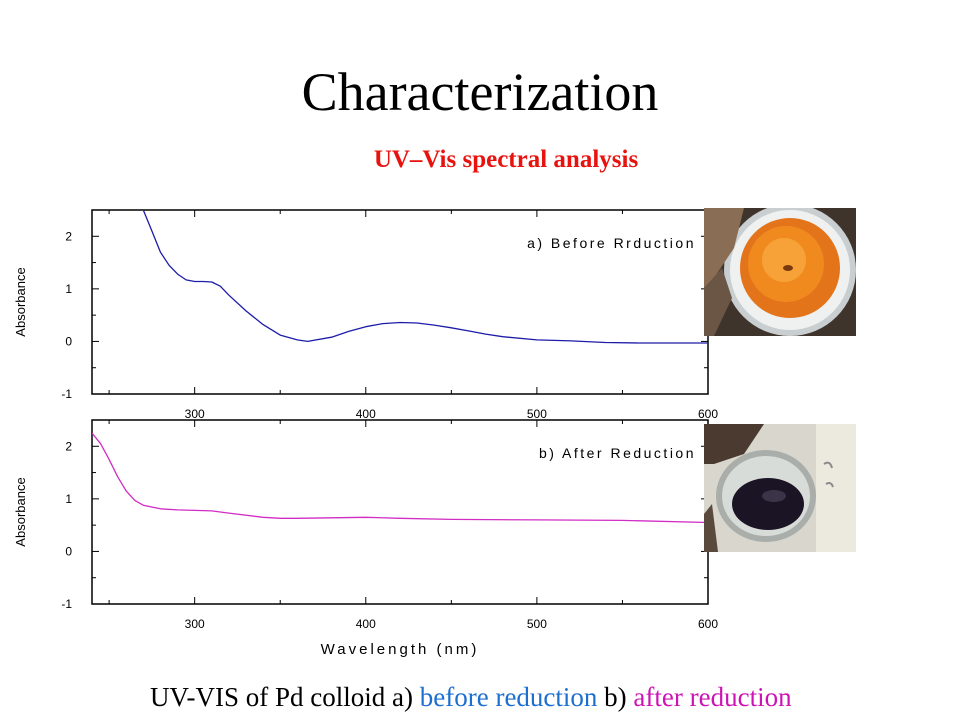  I want to click on chart-annotation: b) After Reduction, so click(617, 453).